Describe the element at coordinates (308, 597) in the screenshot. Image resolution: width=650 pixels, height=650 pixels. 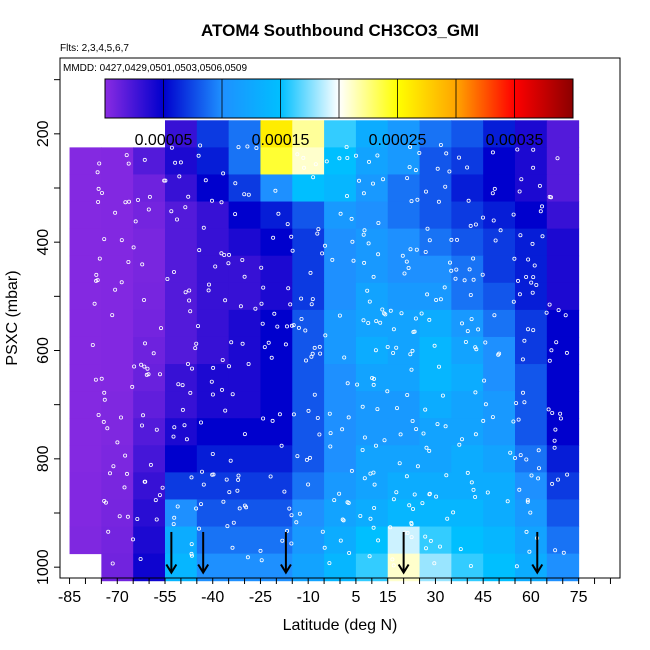
I see `x-tick-label: -10` at that location.